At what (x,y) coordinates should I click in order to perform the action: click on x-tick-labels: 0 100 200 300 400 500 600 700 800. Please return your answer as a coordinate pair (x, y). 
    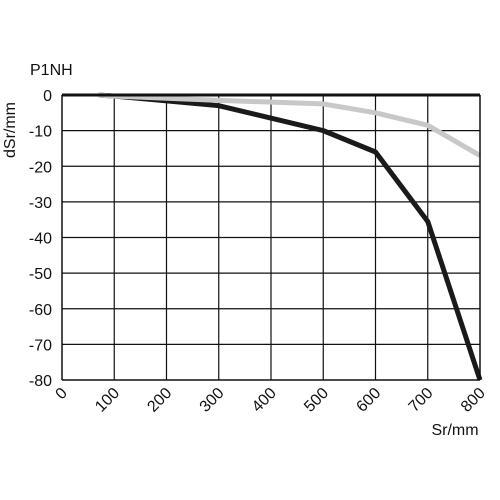
    Looking at the image, I should click on (271, 400).